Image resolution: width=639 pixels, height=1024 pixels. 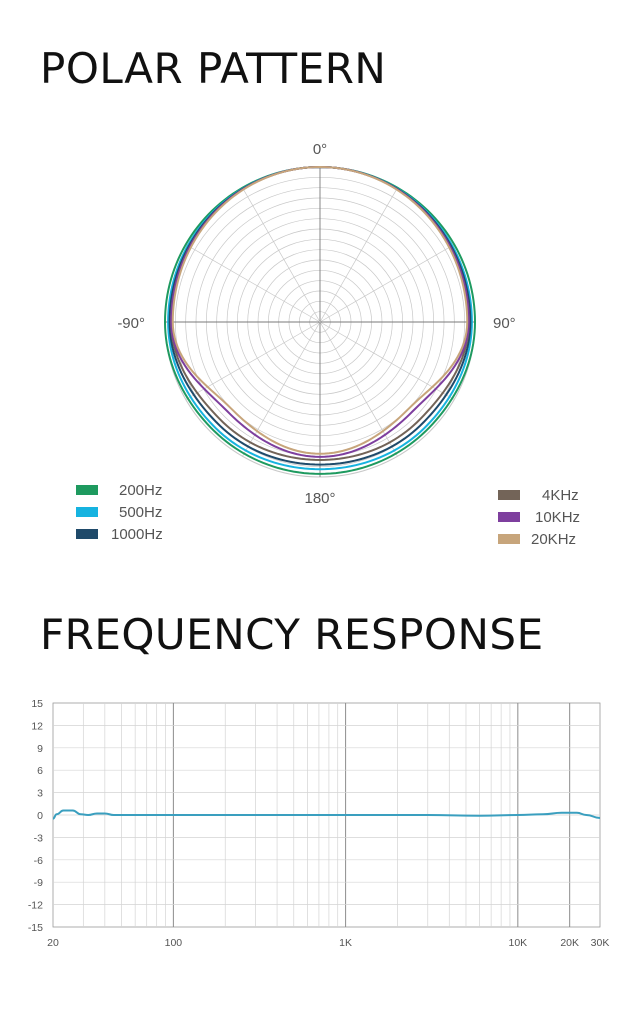 I want to click on legend-swatch-20khz, so click(x=509, y=539).